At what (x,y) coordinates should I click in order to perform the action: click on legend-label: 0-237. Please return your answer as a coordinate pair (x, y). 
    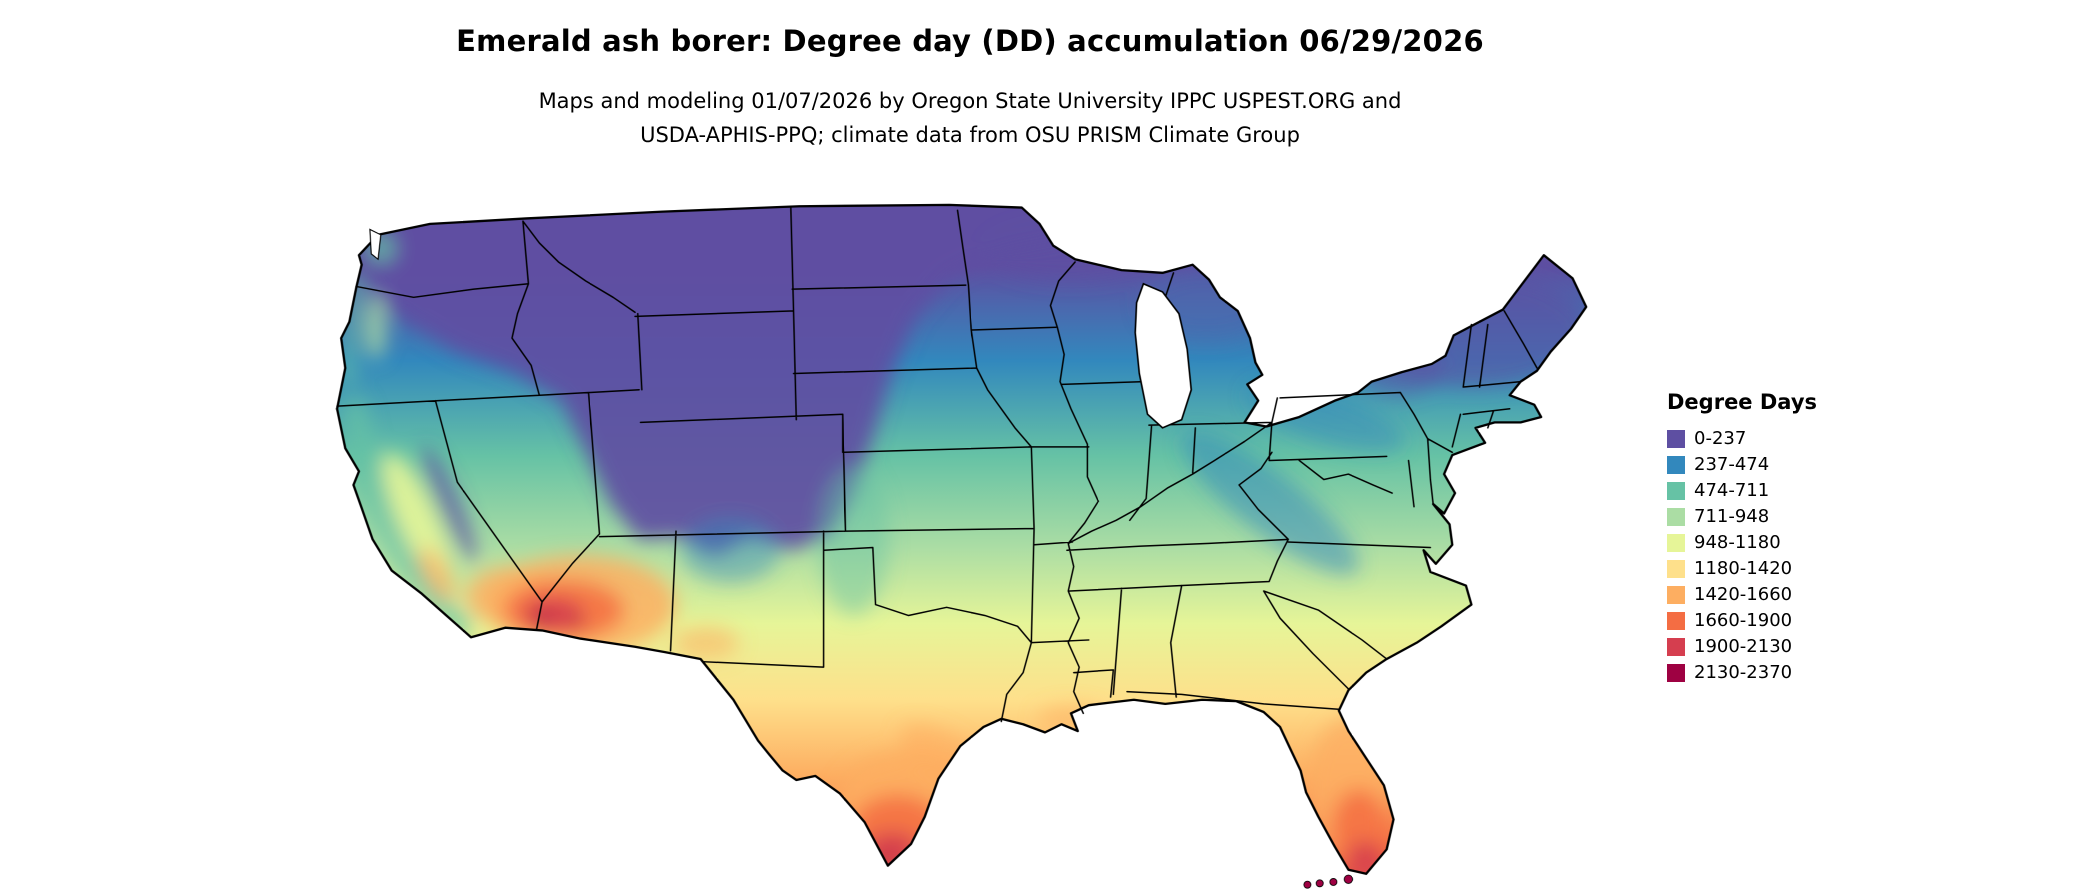
    Looking at the image, I should click on (1720, 438).